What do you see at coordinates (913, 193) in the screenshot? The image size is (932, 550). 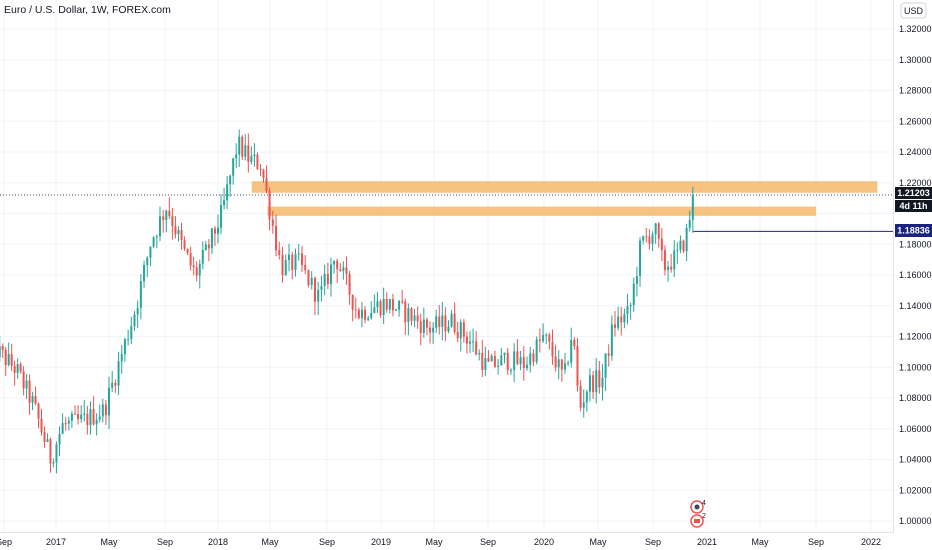 I see `last-price-value: 1.21203` at bounding box center [913, 193].